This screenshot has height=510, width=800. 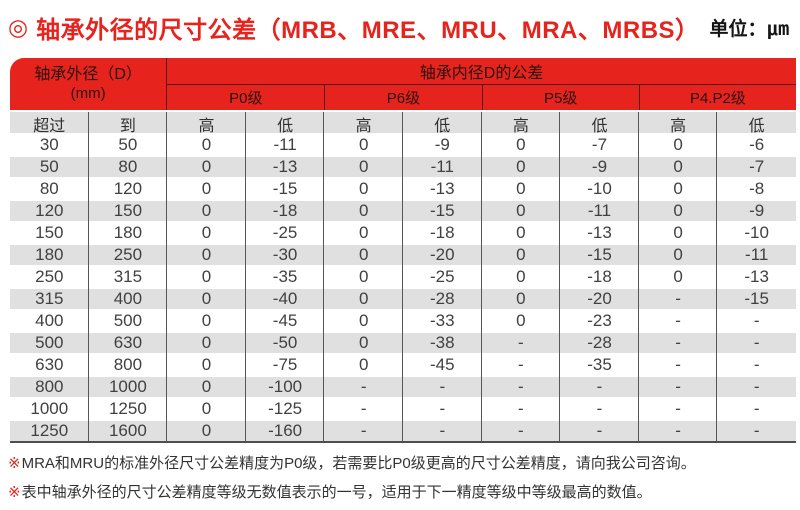 What do you see at coordinates (749, 29) in the screenshot?
I see `unit-label: 单位：μm` at bounding box center [749, 29].